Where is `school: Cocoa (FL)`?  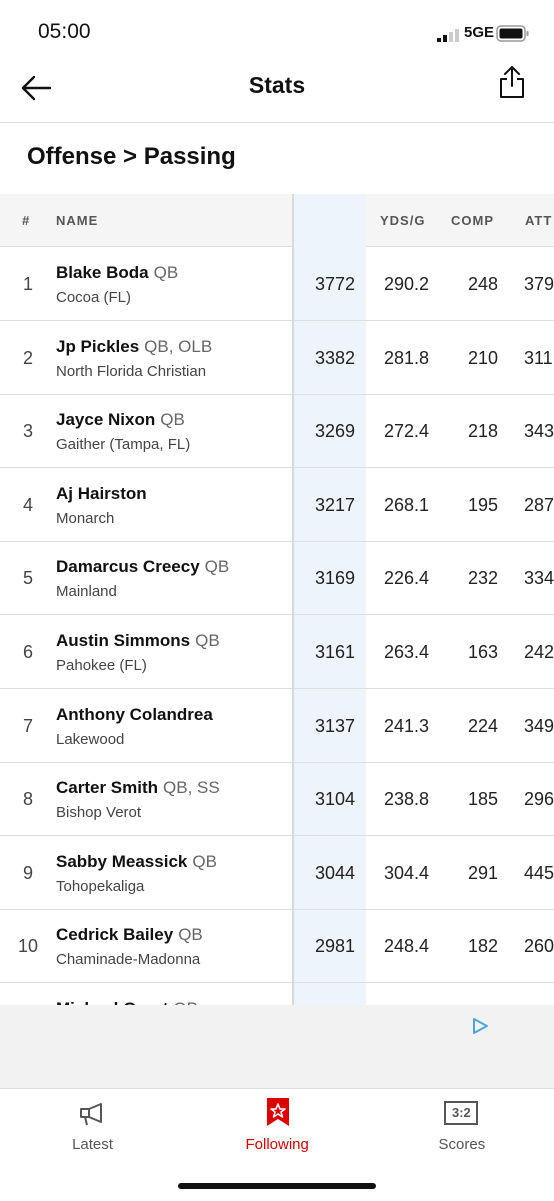
school: Cocoa (FL) is located at coordinates (94, 297).